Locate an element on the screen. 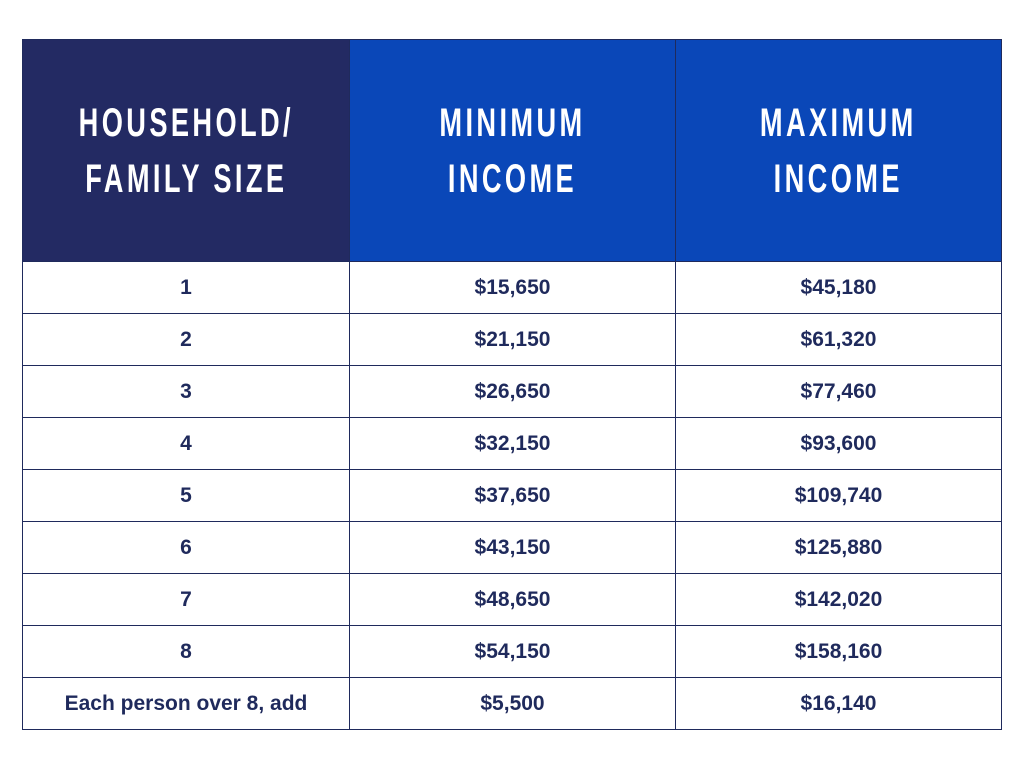 This screenshot has width=1024, height=768. table-row: Each person over 8, add $5,500 $16,140 is located at coordinates (512, 703).